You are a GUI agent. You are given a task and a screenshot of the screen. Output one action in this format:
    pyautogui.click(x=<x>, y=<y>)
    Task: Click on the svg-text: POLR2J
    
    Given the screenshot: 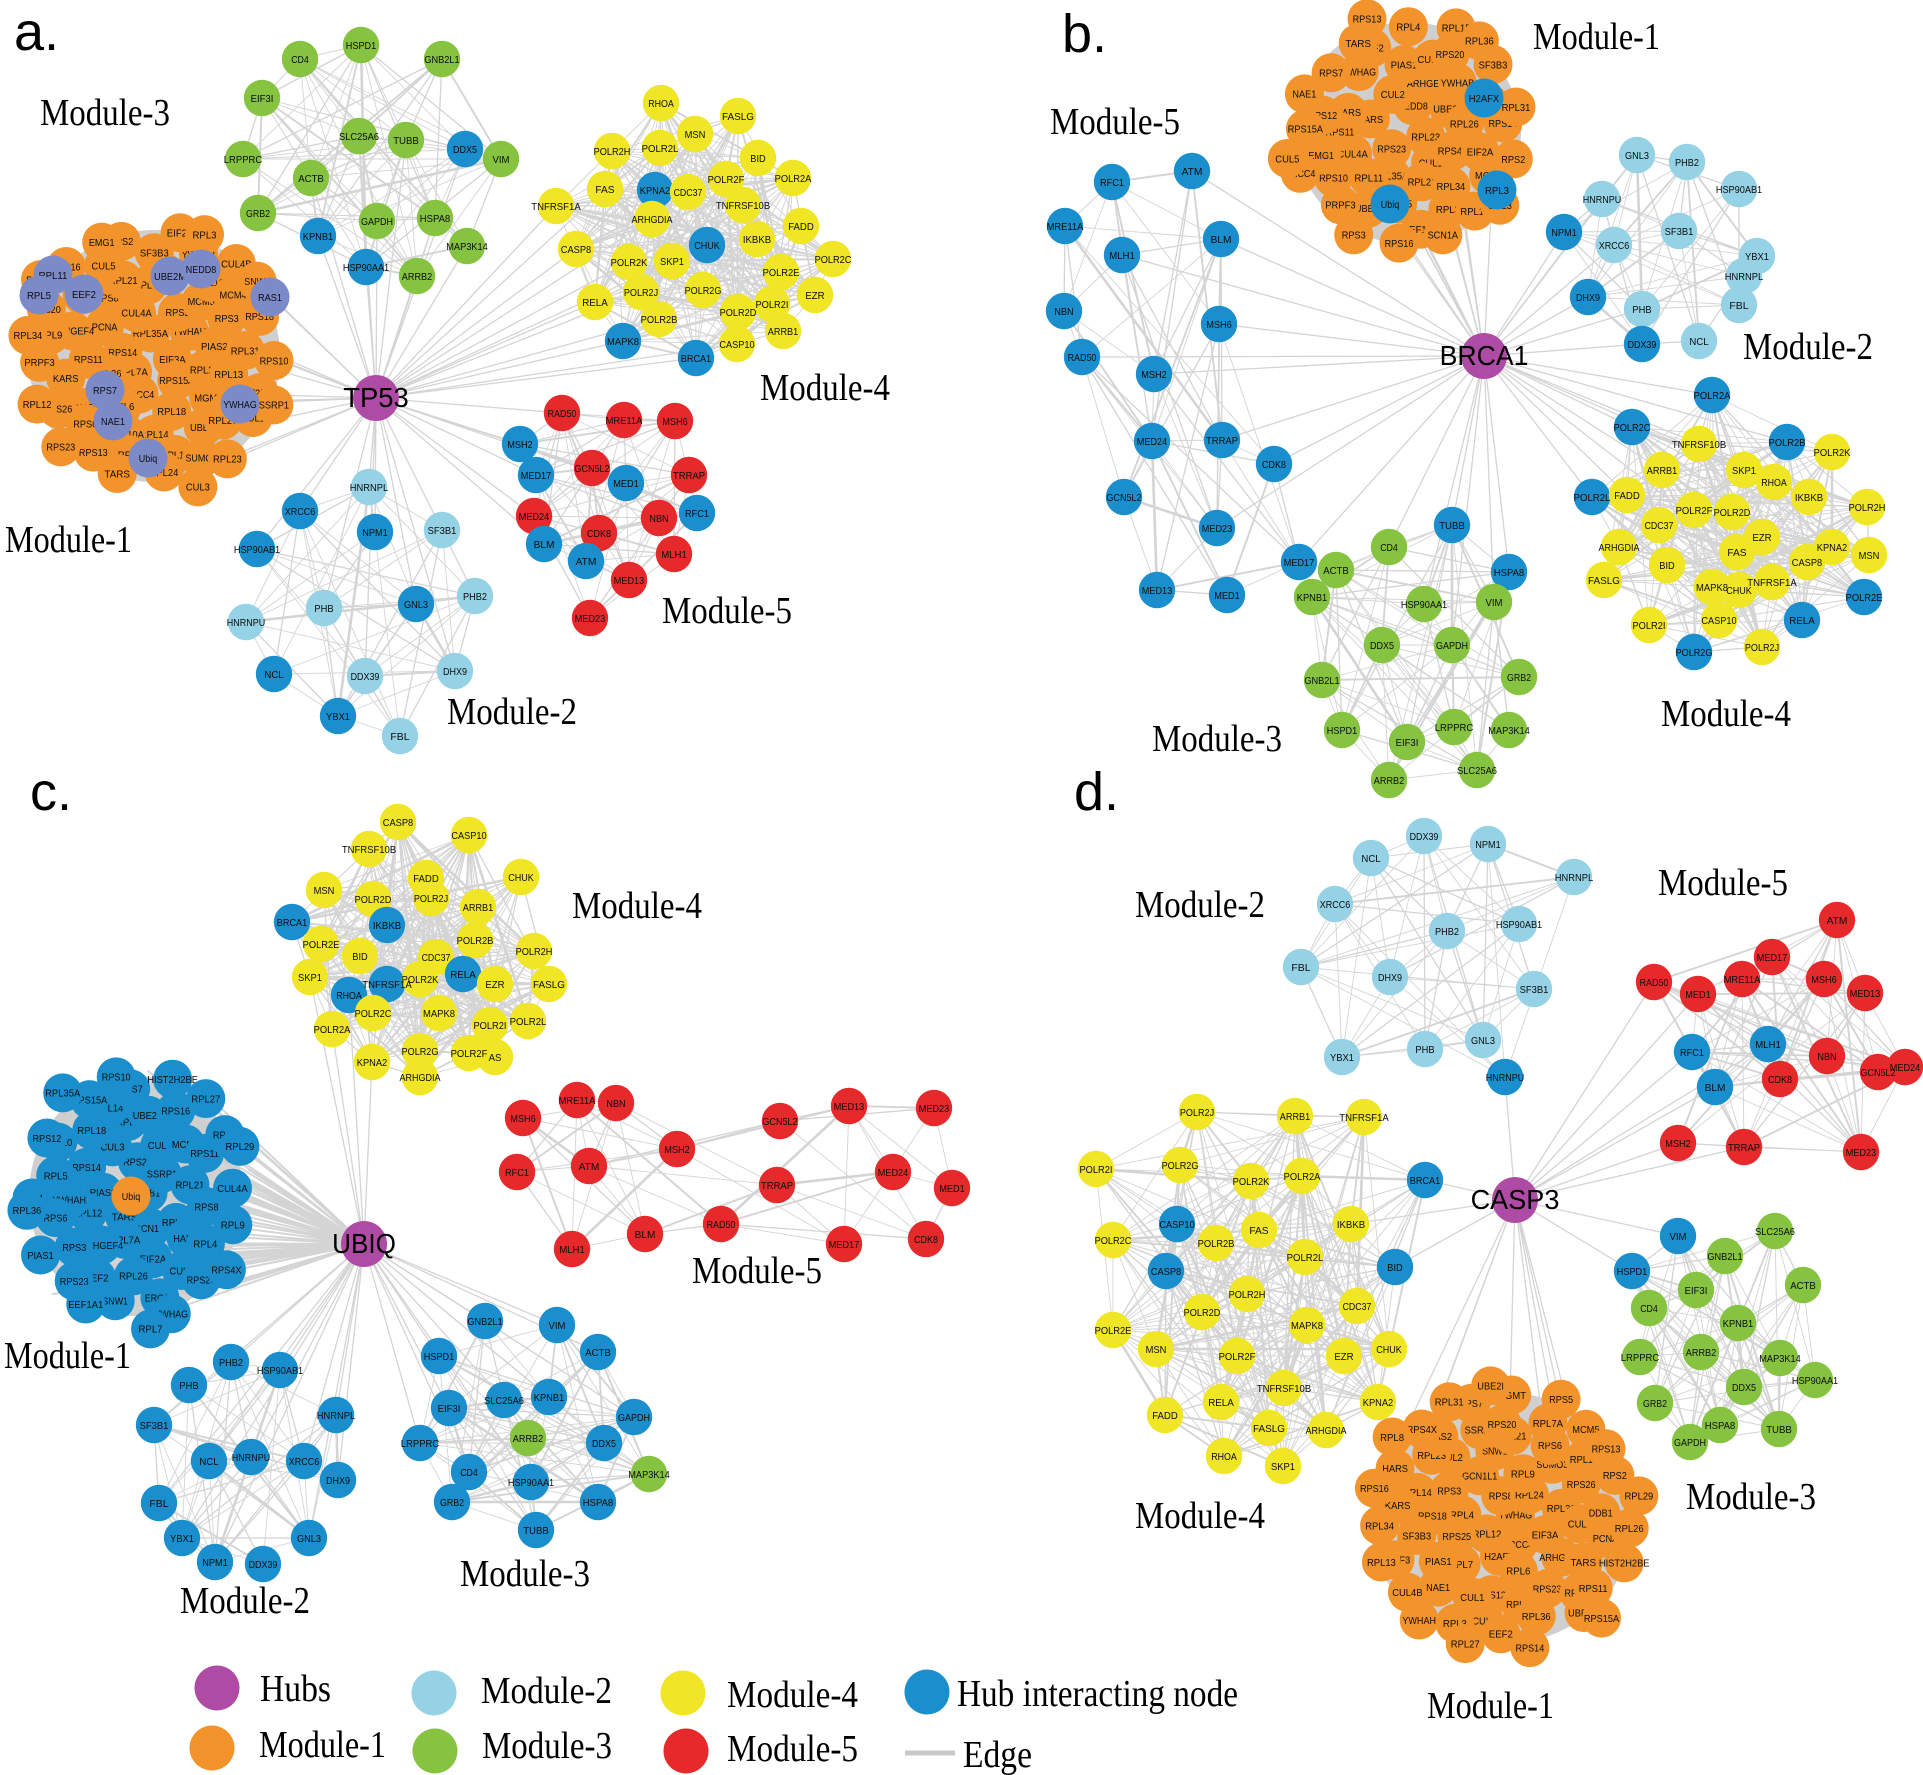 What is the action you would take?
    pyautogui.click(x=1197, y=1113)
    